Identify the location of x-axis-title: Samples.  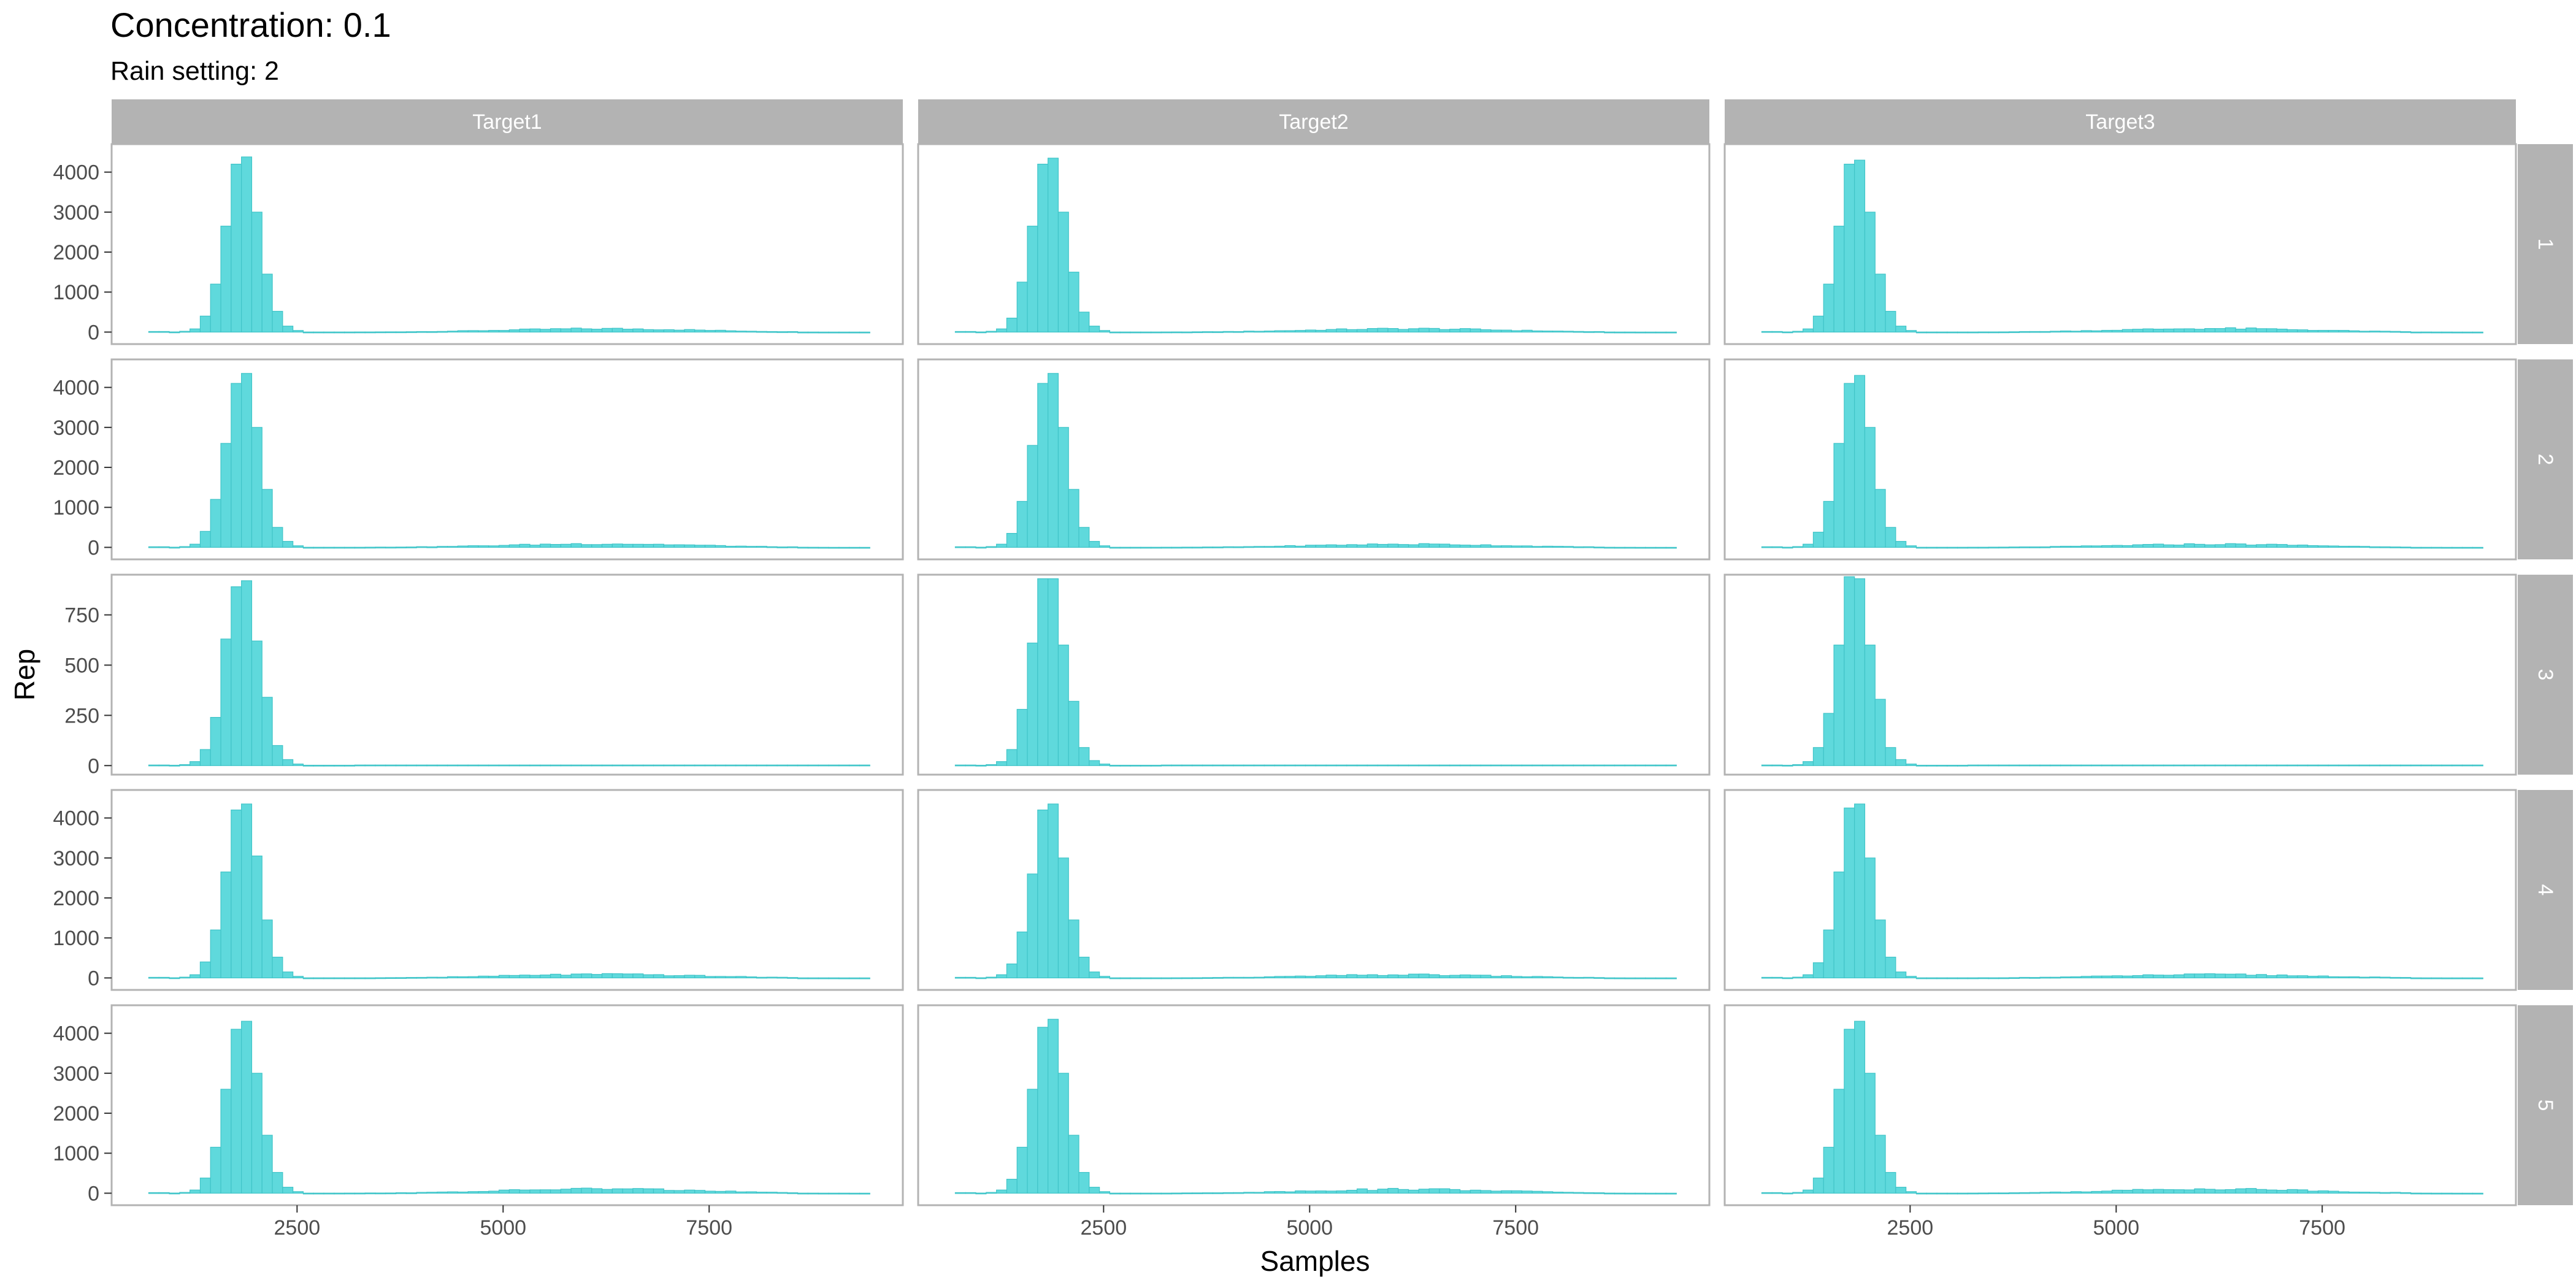
(1315, 1261).